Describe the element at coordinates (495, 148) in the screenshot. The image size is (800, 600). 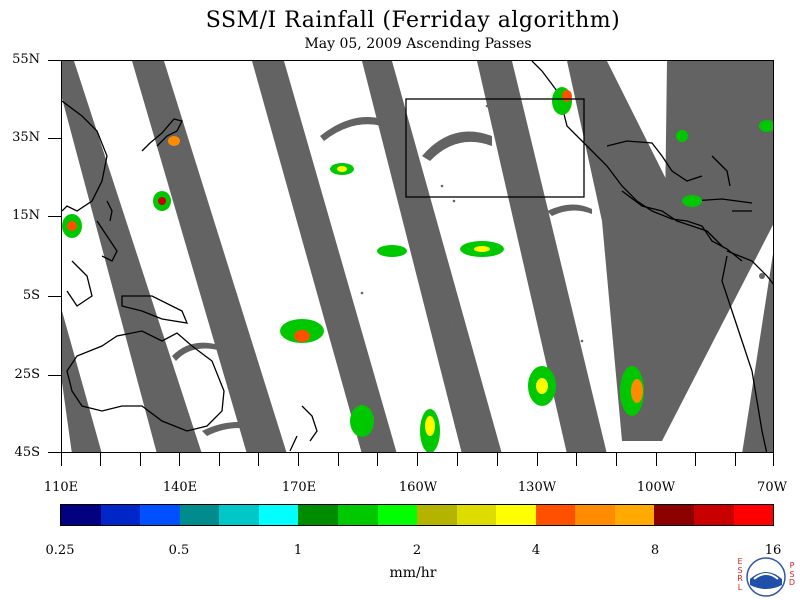
I see `highlight-box` at that location.